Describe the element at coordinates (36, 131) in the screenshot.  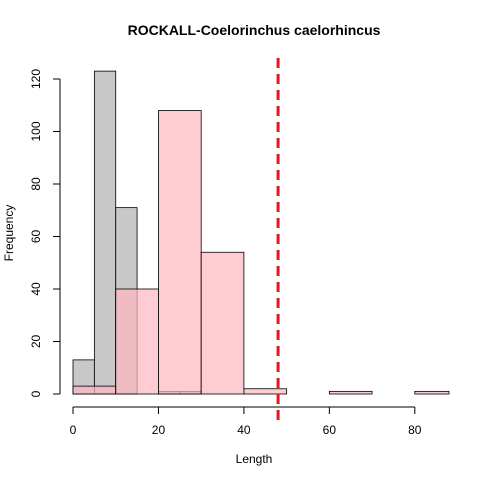
I see `y-tick-label: 100` at that location.